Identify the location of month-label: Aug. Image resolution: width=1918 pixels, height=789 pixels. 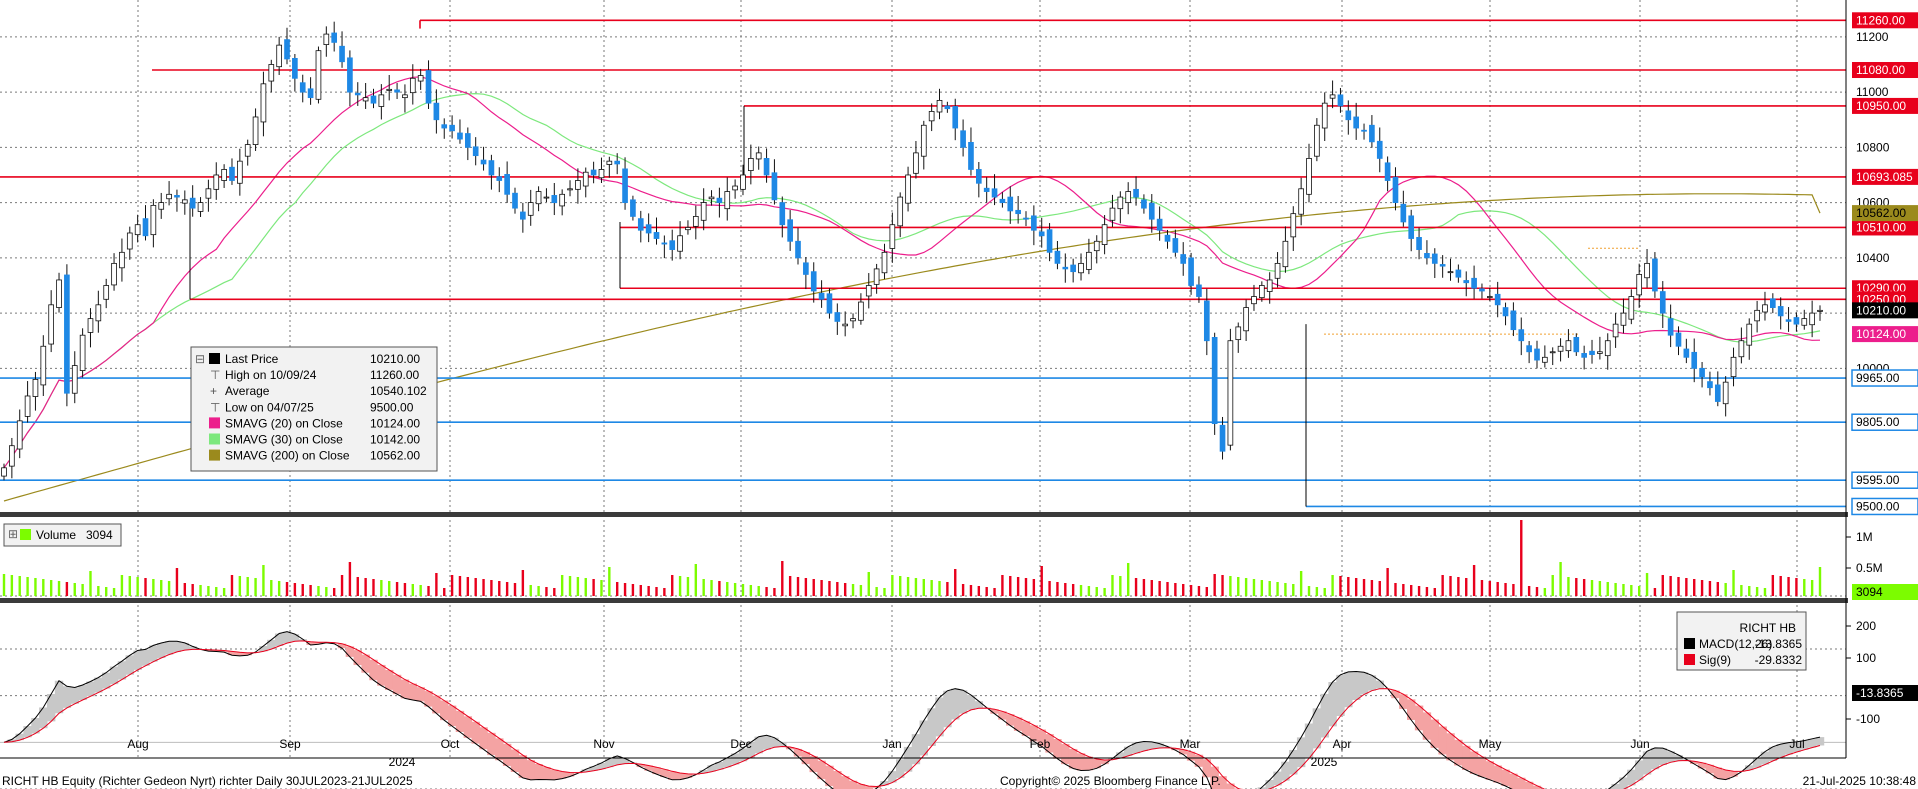
(137, 744).